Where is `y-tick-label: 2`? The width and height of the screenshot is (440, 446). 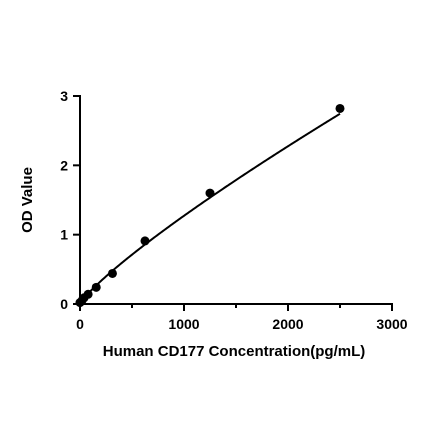 y-tick-label: 2 is located at coordinates (64, 165).